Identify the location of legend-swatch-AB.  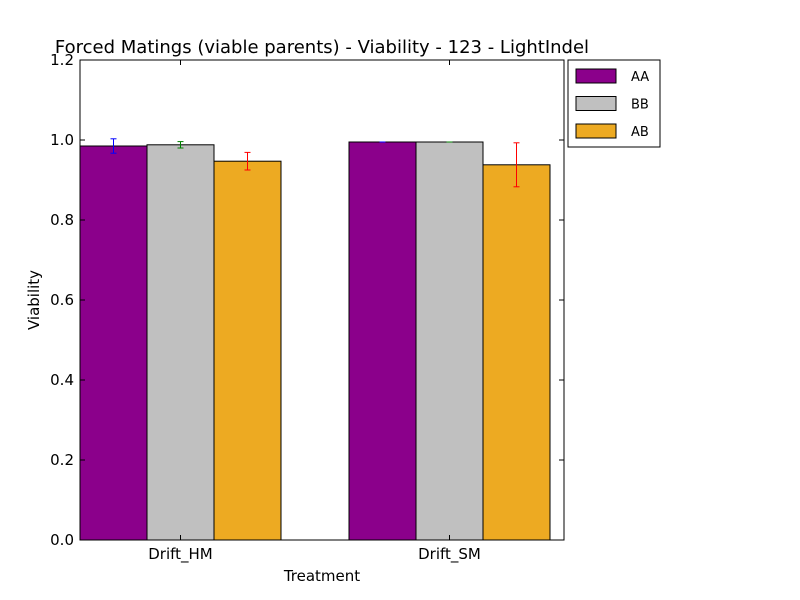
(596, 131).